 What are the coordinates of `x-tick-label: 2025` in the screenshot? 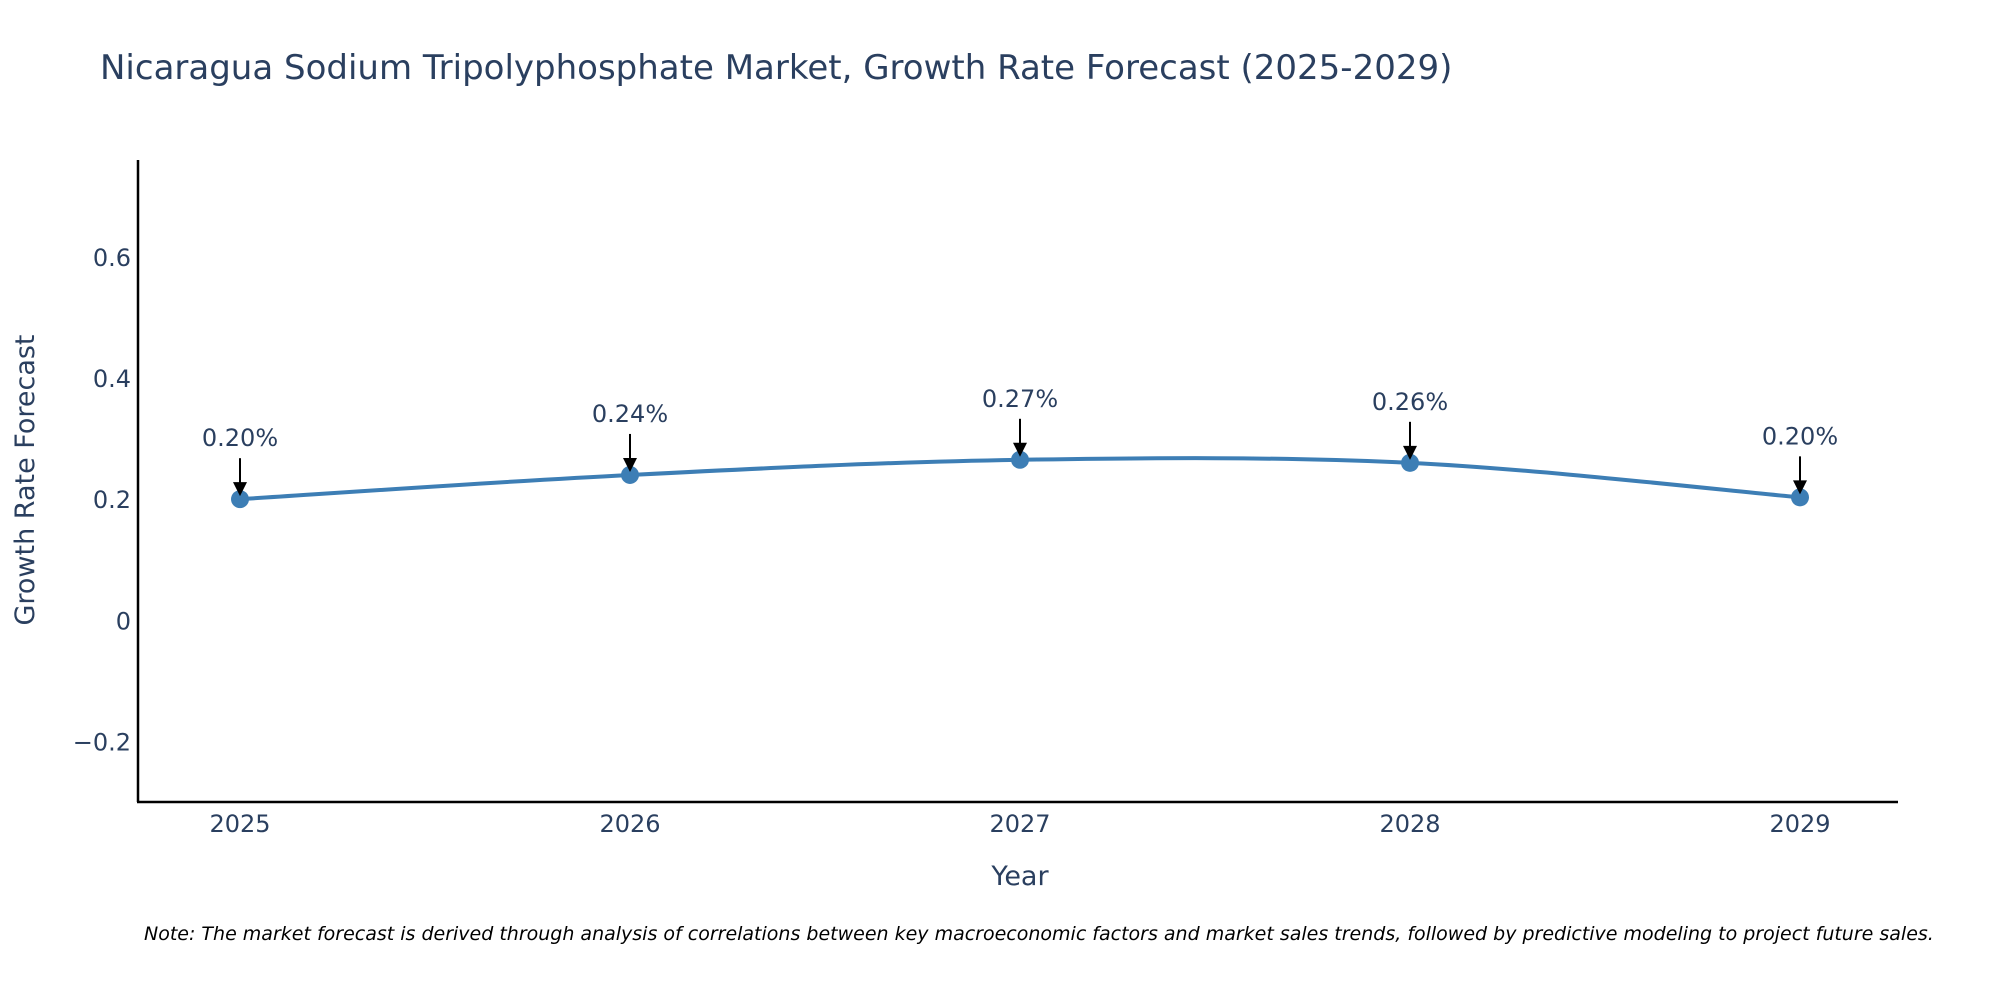 It's located at (239, 824).